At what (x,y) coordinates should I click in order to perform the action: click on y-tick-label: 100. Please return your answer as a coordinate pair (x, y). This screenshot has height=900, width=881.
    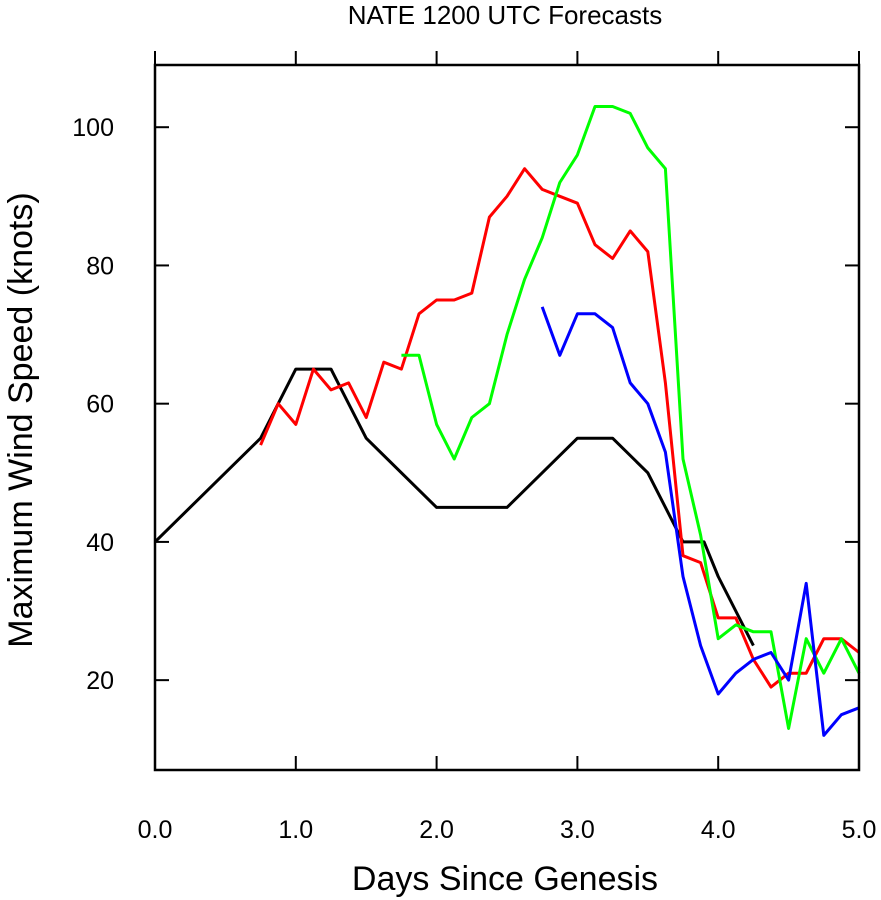
    Looking at the image, I should click on (93, 128).